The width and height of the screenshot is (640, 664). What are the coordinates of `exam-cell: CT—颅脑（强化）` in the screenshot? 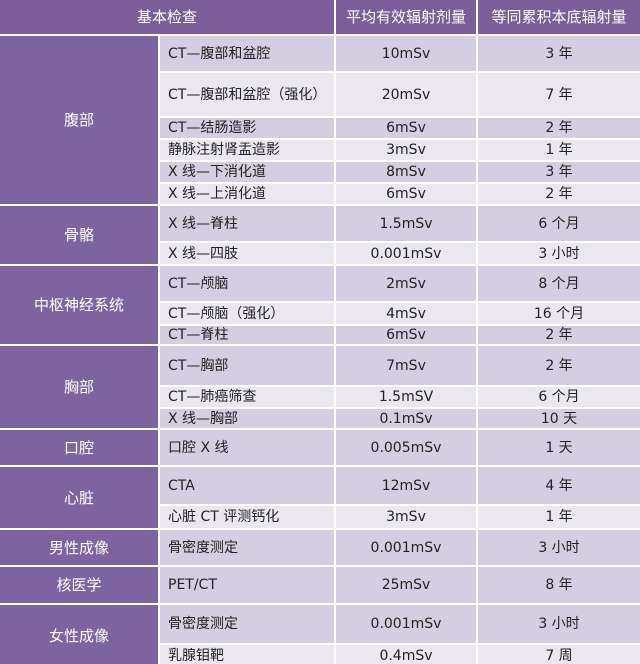 It's located at (248, 314).